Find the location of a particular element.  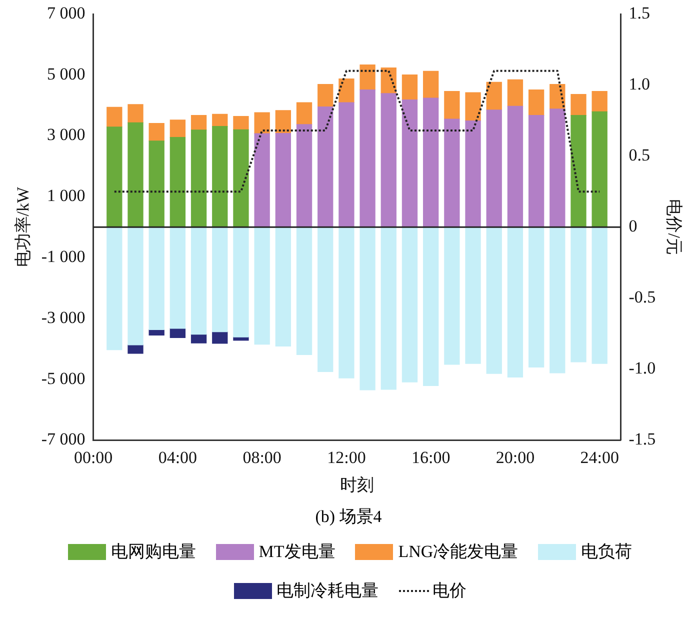

legend-label: 电制冷耗电量 is located at coordinates (327, 591).